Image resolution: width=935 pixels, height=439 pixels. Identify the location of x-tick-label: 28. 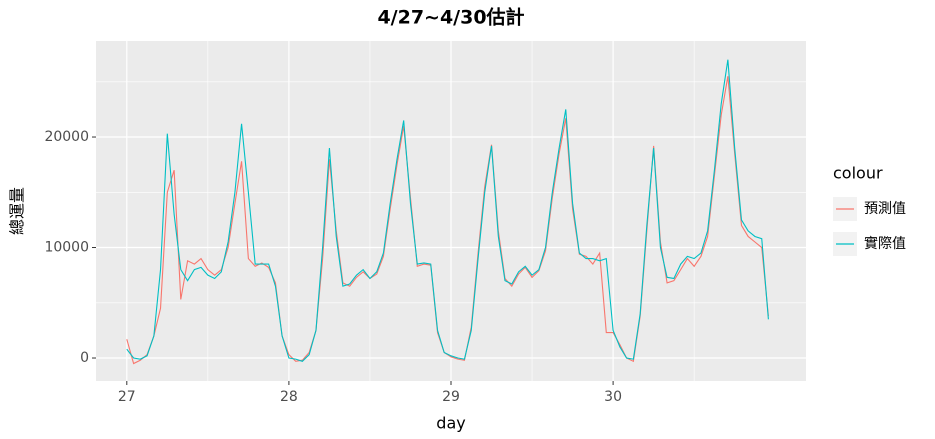
(289, 397).